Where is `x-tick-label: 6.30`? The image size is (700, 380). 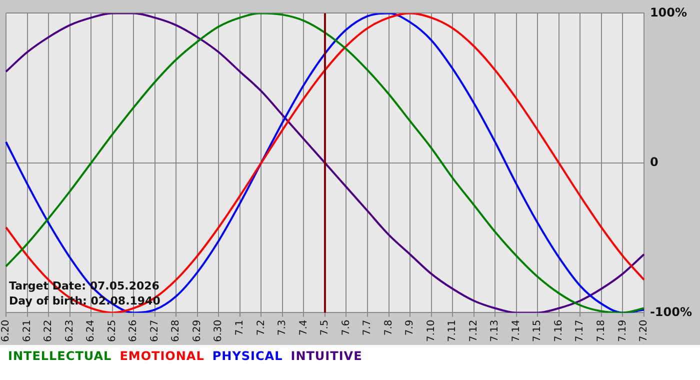 x-tick-label: 6.30 is located at coordinates (218, 331).